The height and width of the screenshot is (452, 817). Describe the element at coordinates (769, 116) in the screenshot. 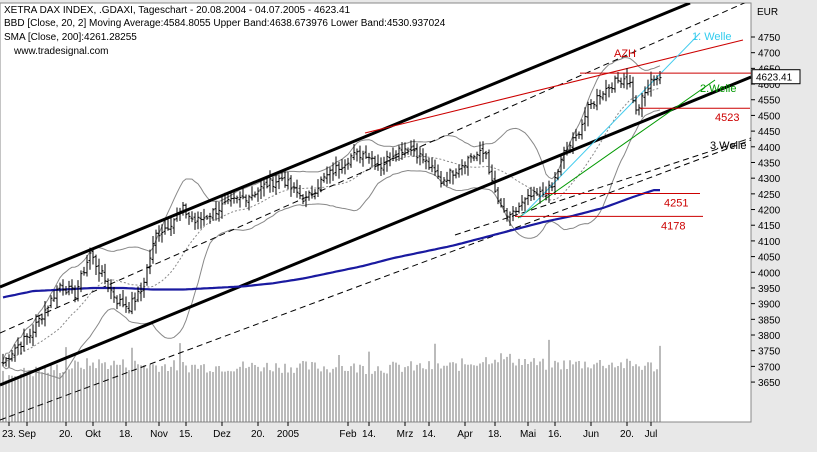

I see `y-tick-label: 4500` at that location.